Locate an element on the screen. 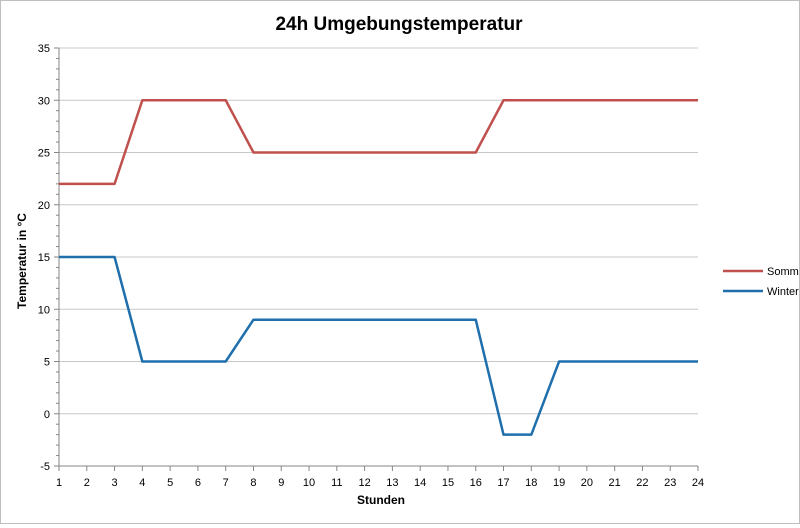 The width and height of the screenshot is (800, 528). y-tick-label: 10 is located at coordinates (44, 310).